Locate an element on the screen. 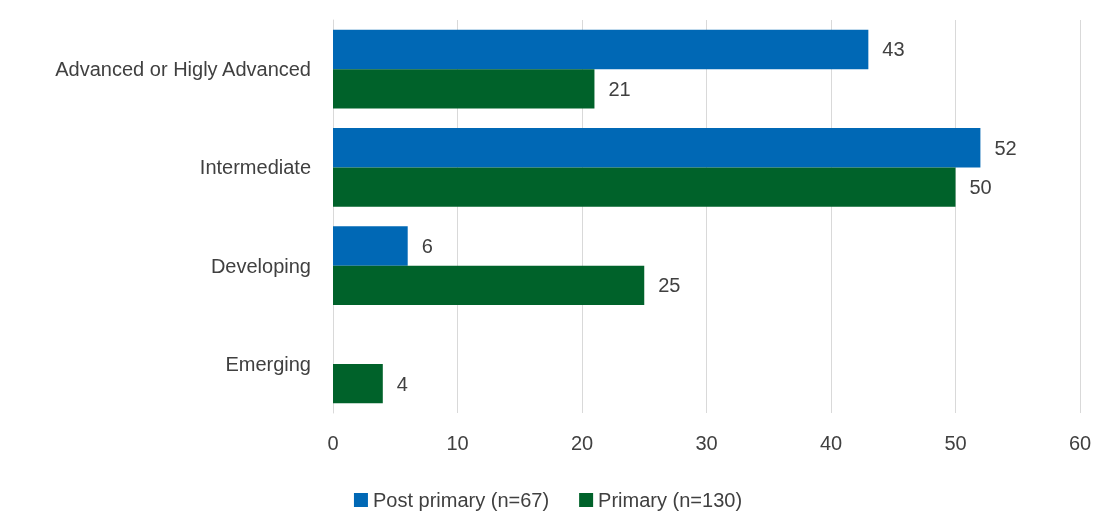  legend-label: Post primary (n=67) is located at coordinates (461, 500).